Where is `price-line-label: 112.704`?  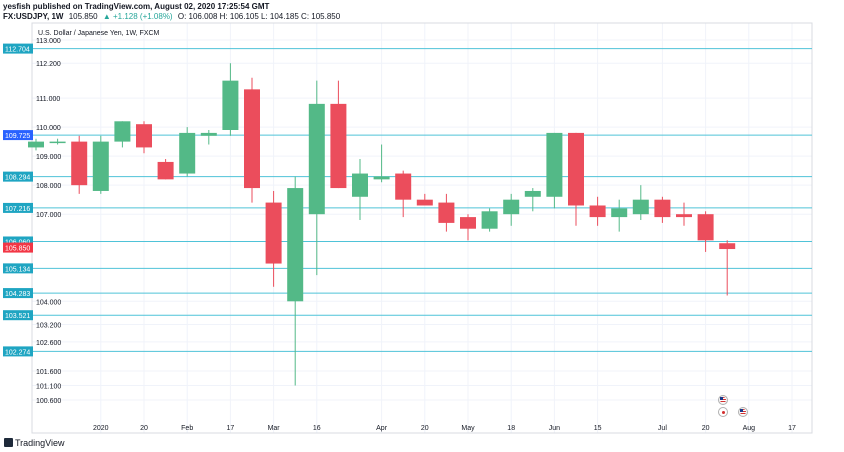 price-line-label: 112.704 is located at coordinates (17, 50).